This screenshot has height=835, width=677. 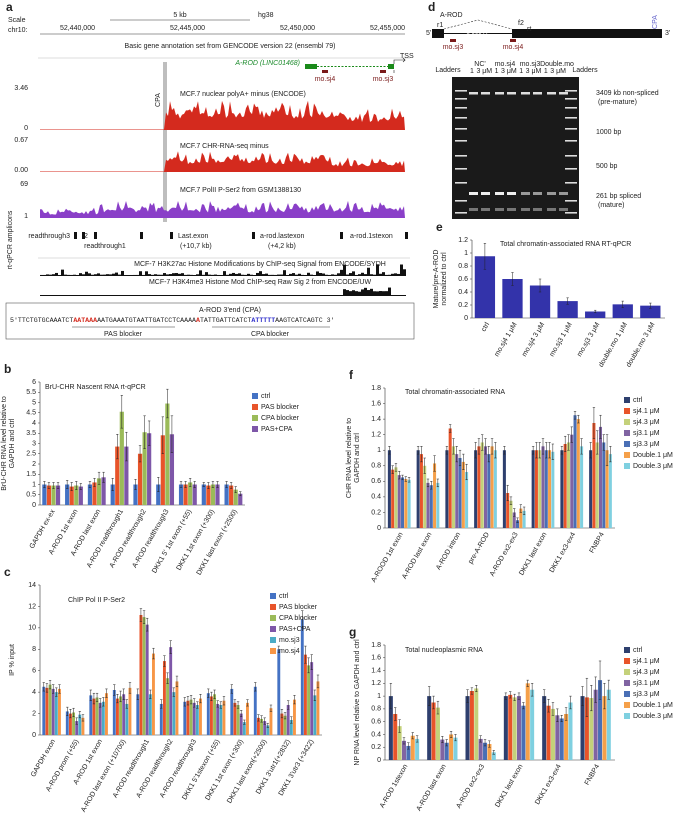 I want to click on morpholino-mark, so click(x=325, y=71).